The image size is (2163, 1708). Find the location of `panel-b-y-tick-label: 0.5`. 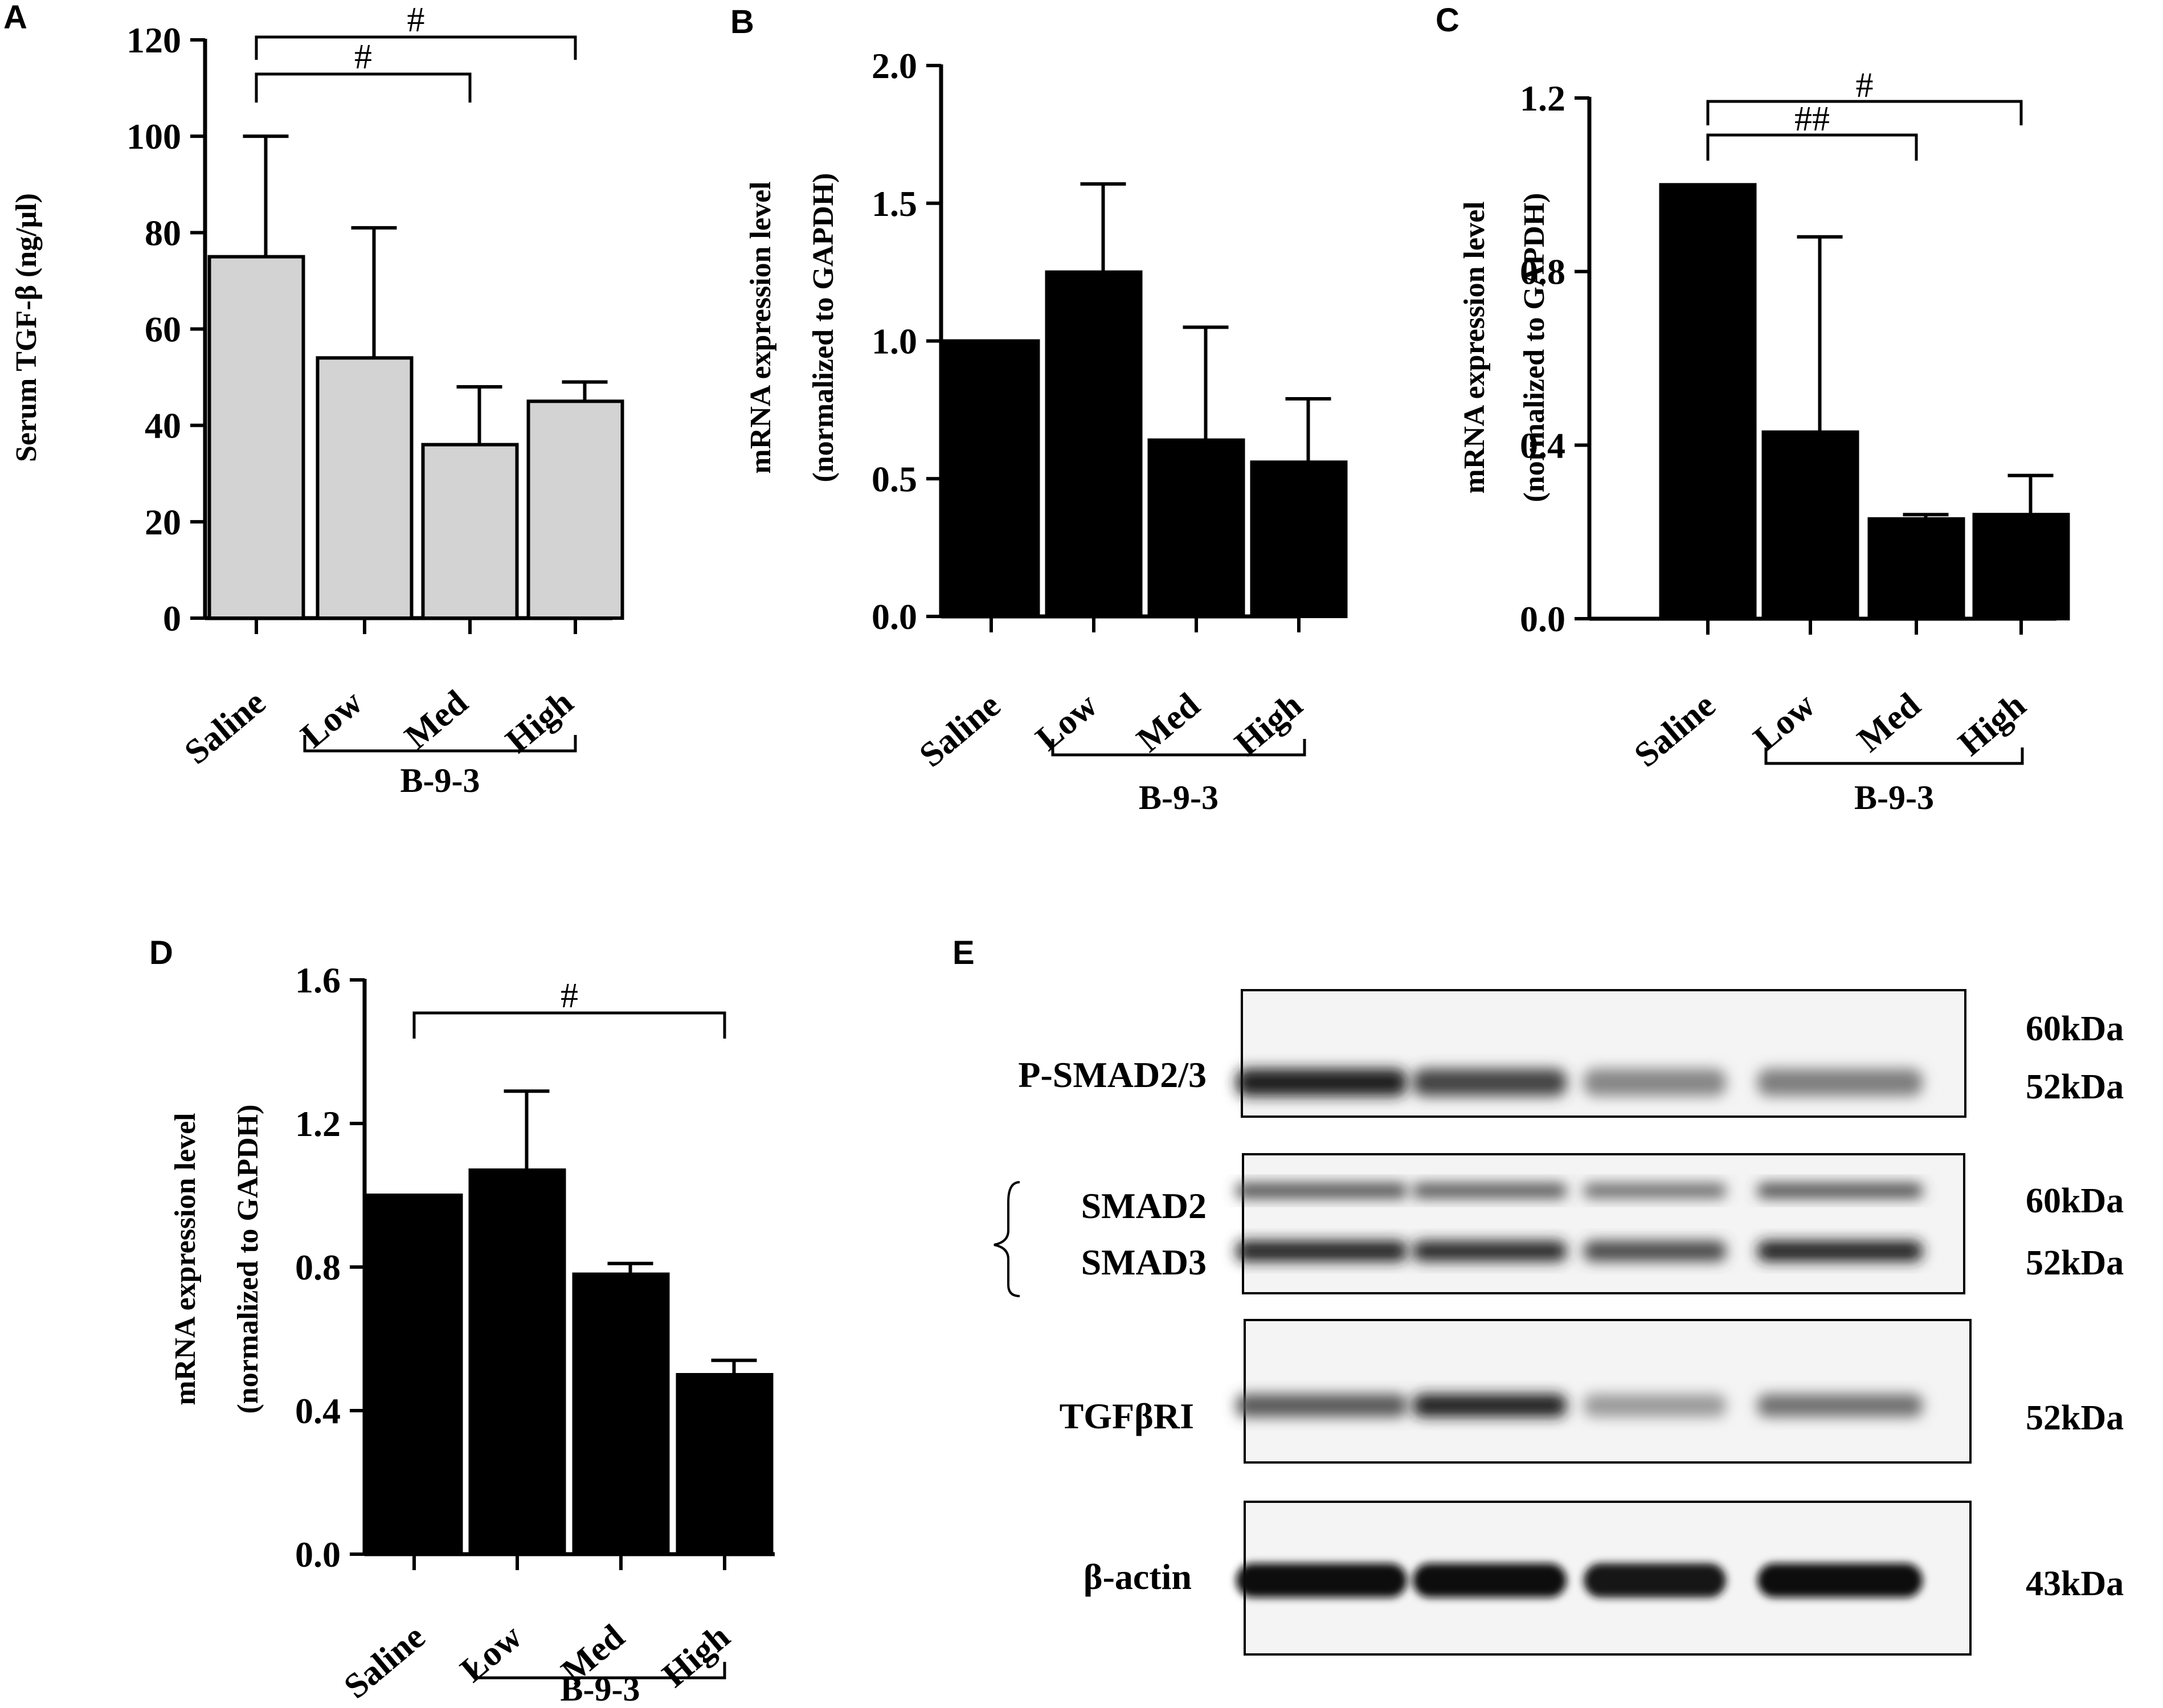

panel-b-y-tick-label: 0.5 is located at coordinates (895, 479).